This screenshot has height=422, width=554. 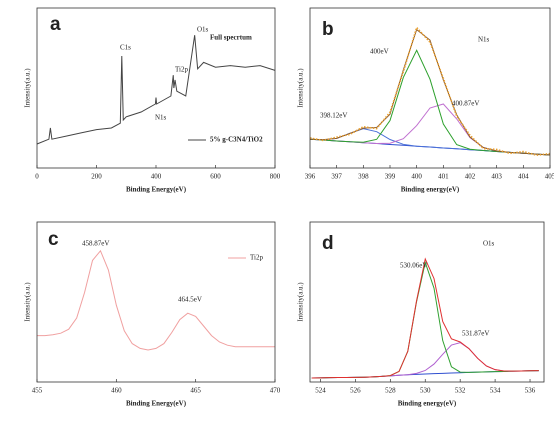 I want to click on x-tick-label: 470, so click(x=275, y=391).